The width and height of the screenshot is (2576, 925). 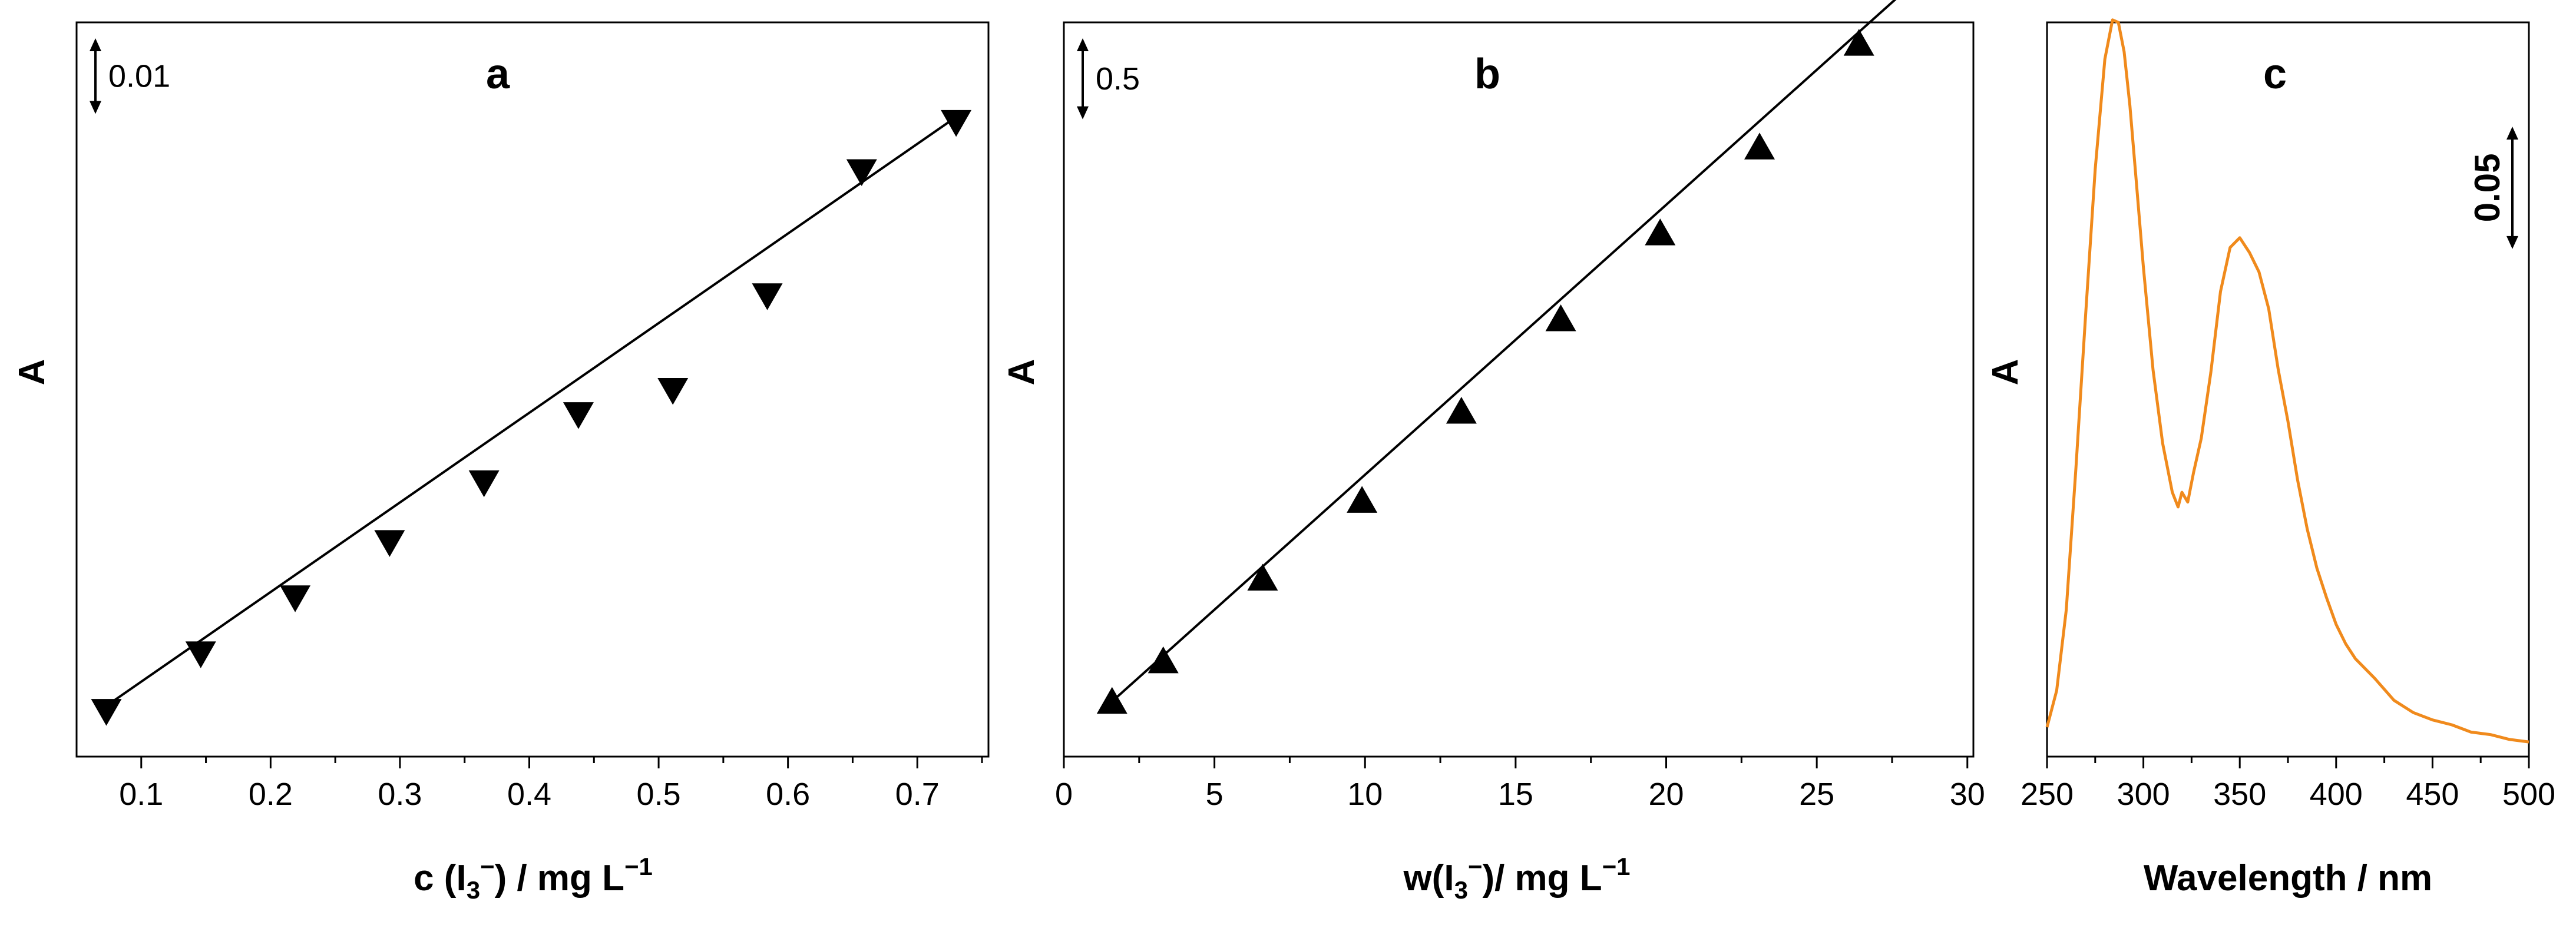 I want to click on panel-b-x-axis-label: w(I3−)/ mg L−1, so click(x=1516, y=878).